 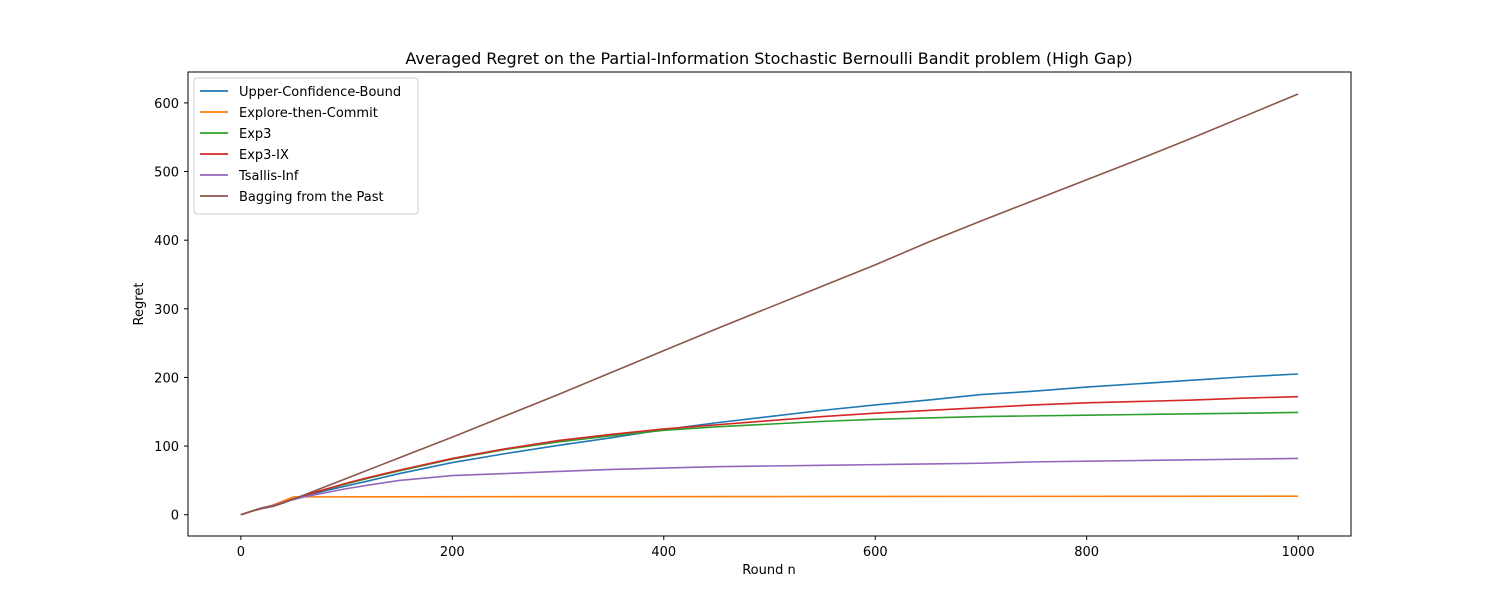 What do you see at coordinates (875, 552) in the screenshot?
I see `x-tick-label-3: 600` at bounding box center [875, 552].